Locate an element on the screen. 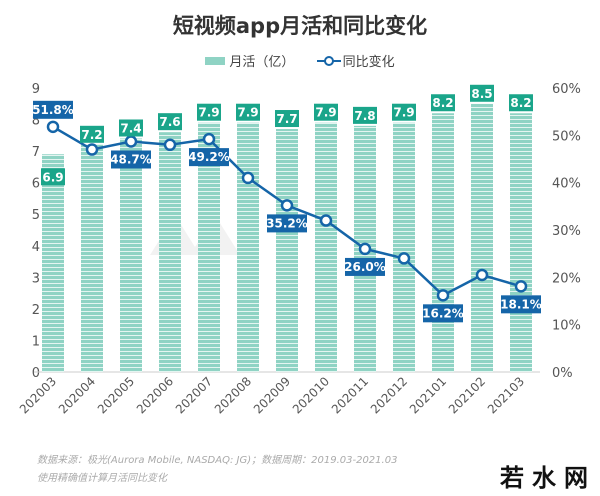  y-left-tick-label: 8 is located at coordinates (36, 121).